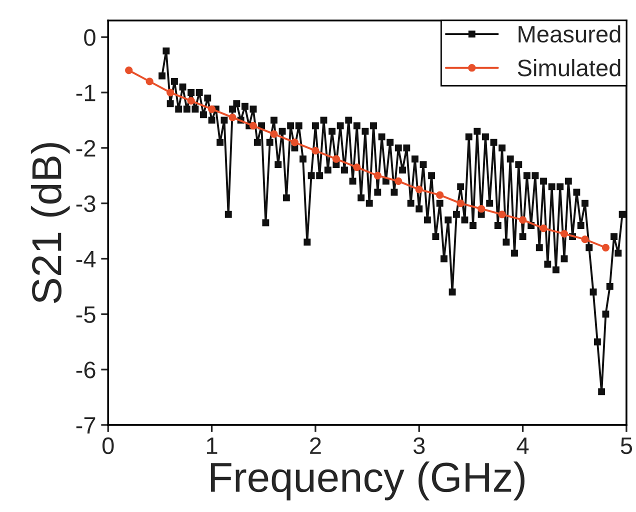  What do you see at coordinates (108, 445) in the screenshot?
I see `x-tick-label: 0` at bounding box center [108, 445].